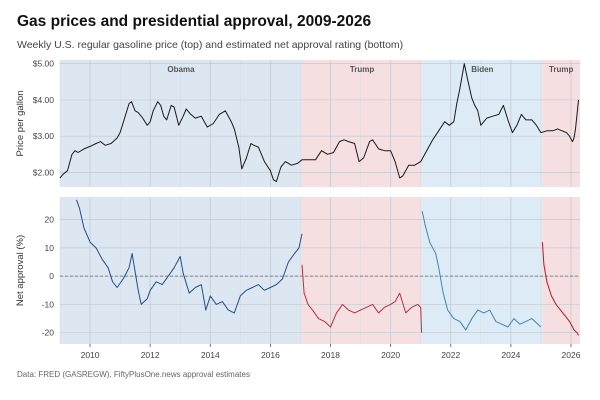  Describe the element at coordinates (450, 355) in the screenshot. I see `x-tick-label: 2022` at that location.